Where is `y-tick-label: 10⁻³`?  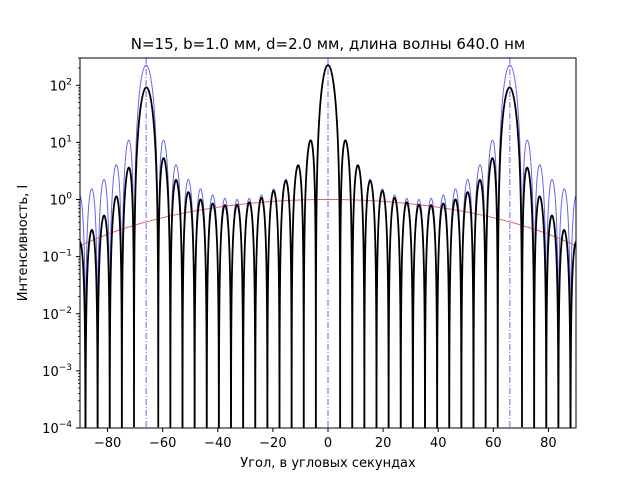
y-tick-label: 10⁻³ is located at coordinates (57, 371).